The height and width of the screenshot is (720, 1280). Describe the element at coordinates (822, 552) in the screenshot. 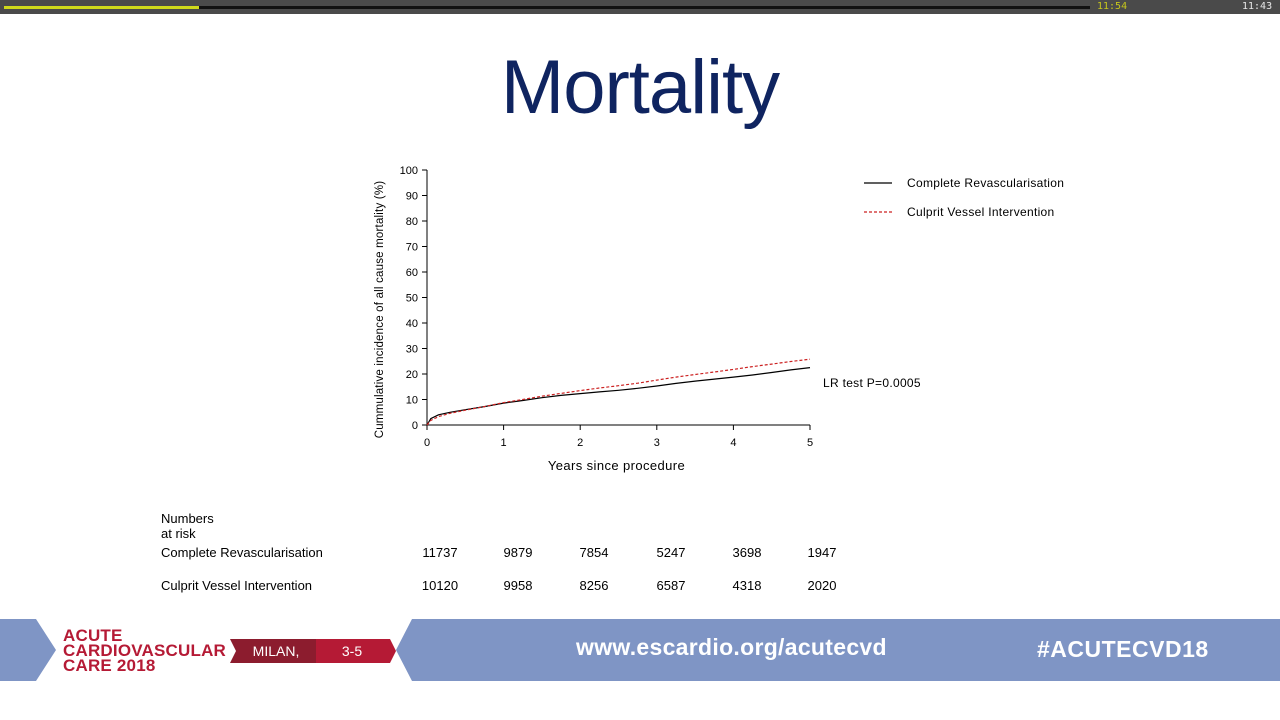

I see `risk-value-year-5: 1947` at that location.